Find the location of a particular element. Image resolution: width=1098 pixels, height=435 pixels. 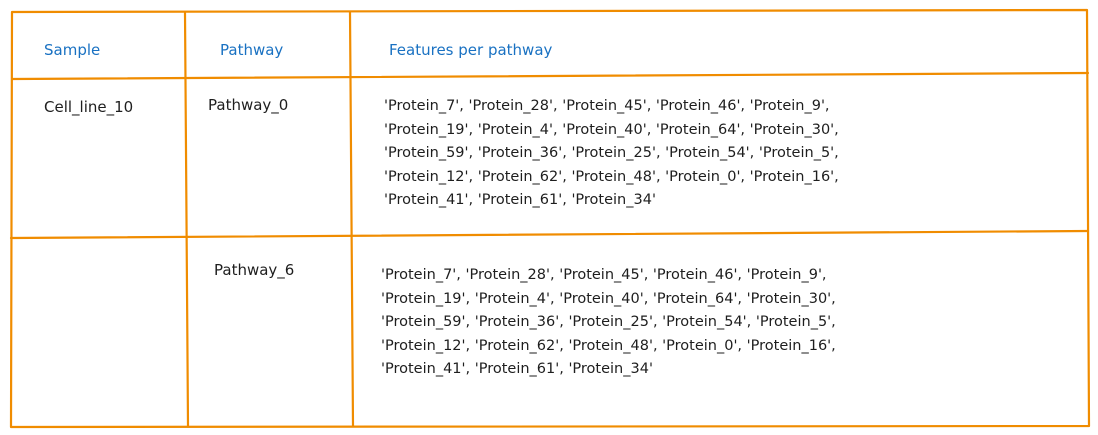

row-2-pathway: Pathway_6 is located at coordinates (254, 270).